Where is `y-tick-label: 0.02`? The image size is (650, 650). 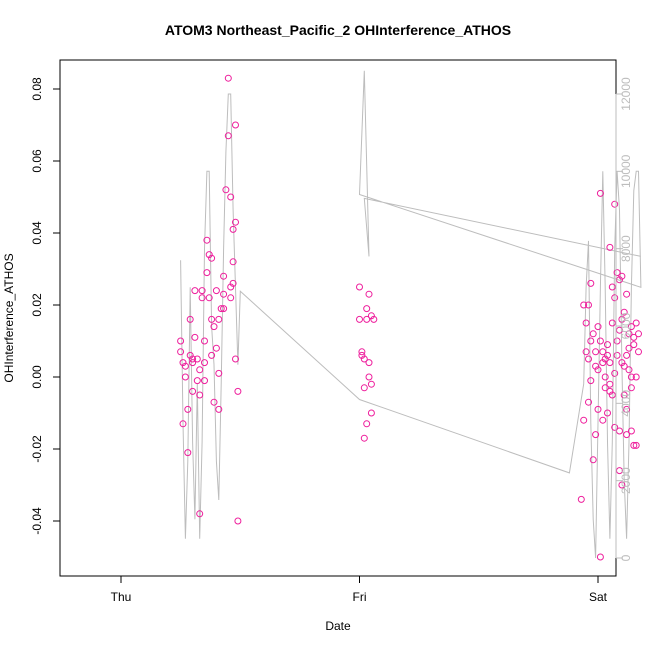 y-tick-label: 0.02 is located at coordinates (37, 305).